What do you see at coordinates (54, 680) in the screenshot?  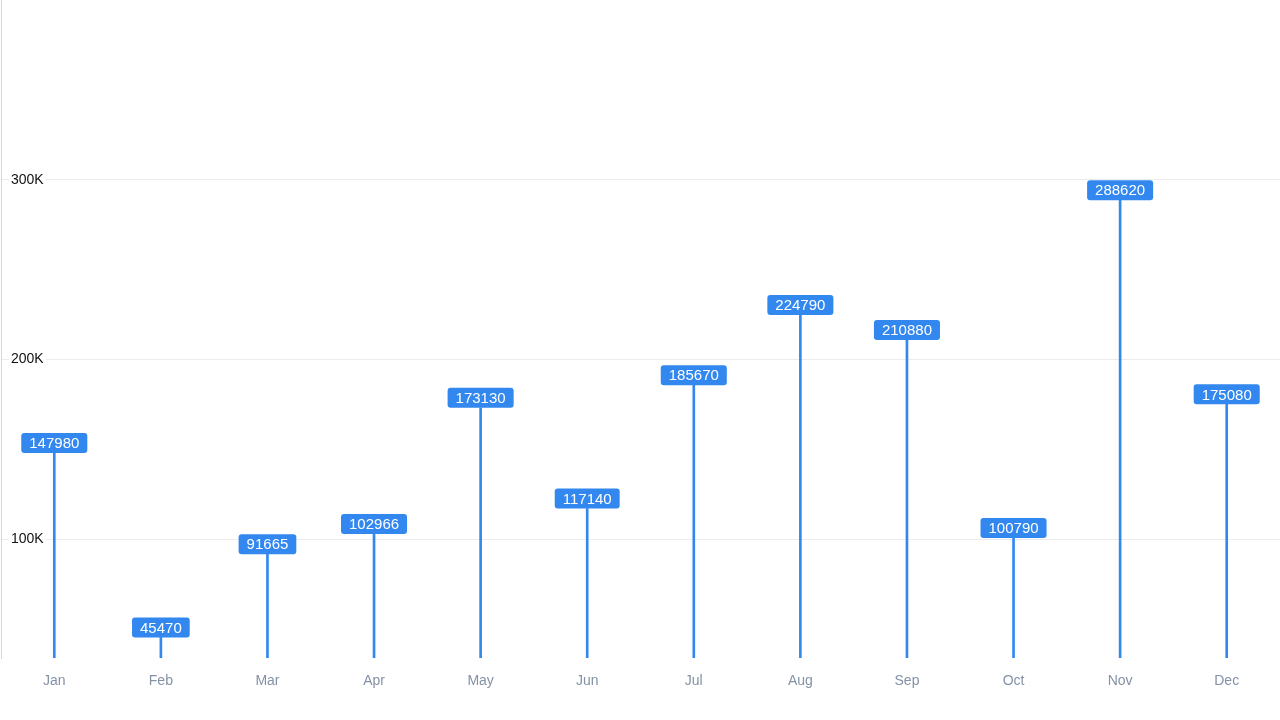 I see `x-tick-label: Jan` at bounding box center [54, 680].